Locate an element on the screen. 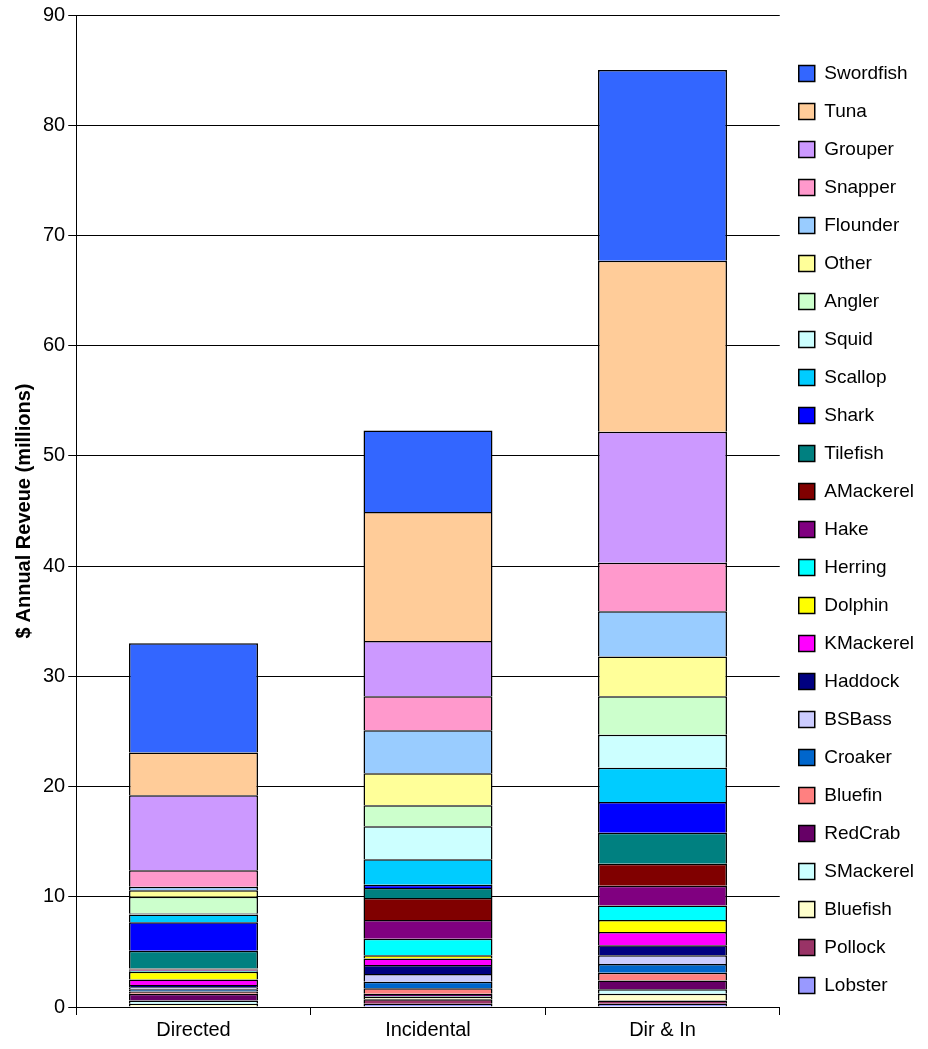 Image resolution: width=928 pixels, height=1049 pixels. y-tick-label: 40 is located at coordinates (54, 564).